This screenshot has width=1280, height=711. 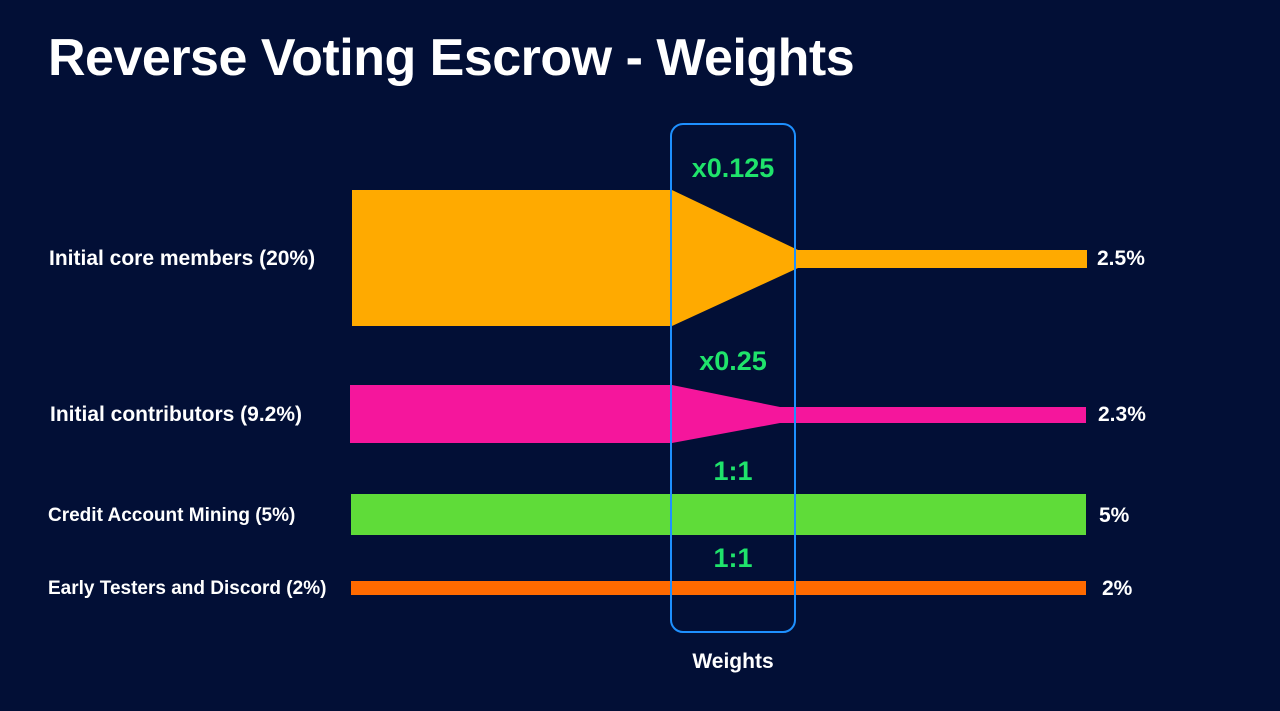 I want to click on contributors-flow, so click(x=718, y=414).